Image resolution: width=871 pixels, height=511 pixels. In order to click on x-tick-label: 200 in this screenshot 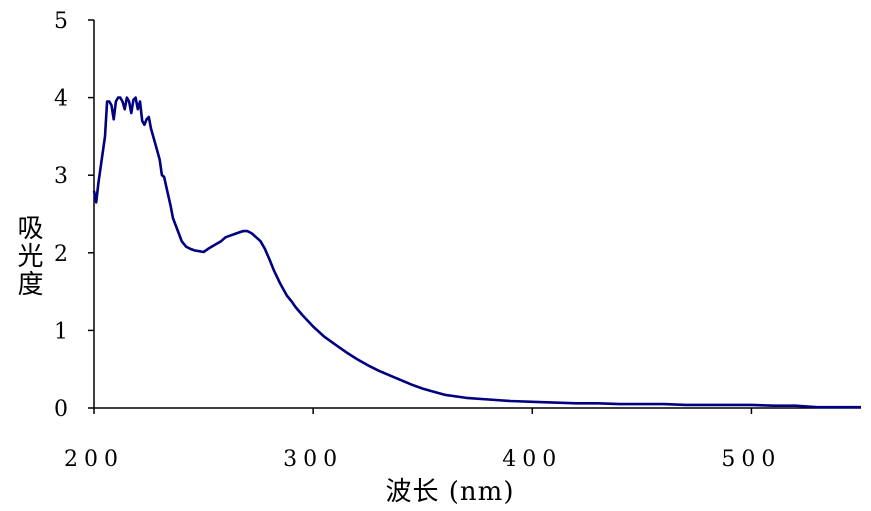, I will do `click(94, 459)`.